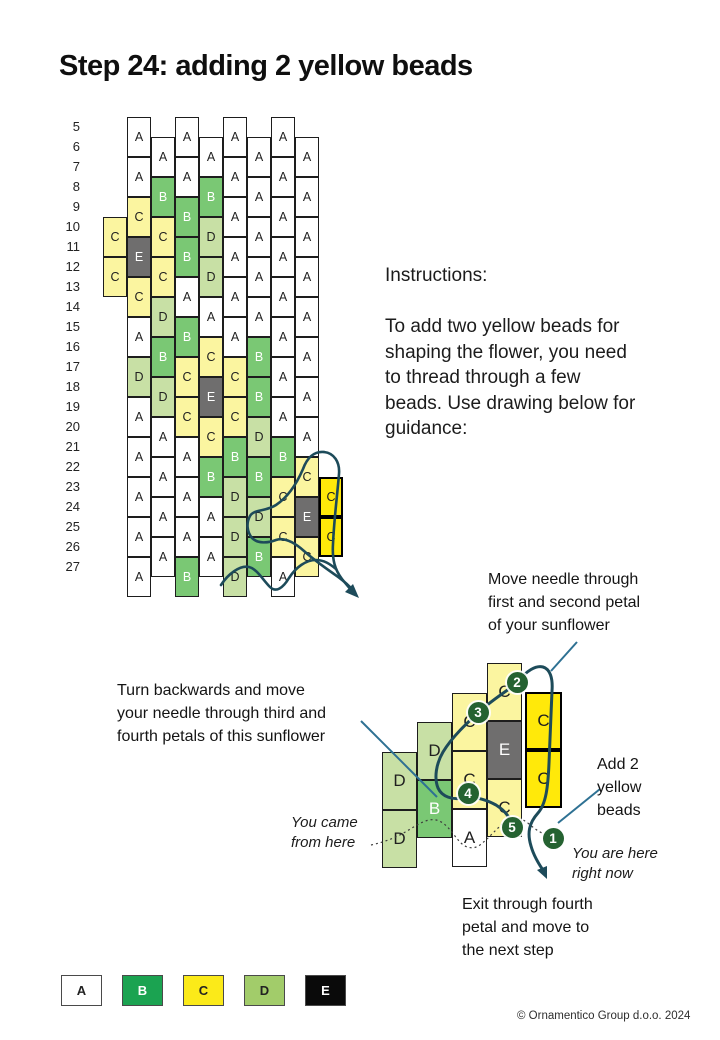 Image resolution: width=720 pixels, height=1040 pixels. I want to click on row-label: 16, so click(72, 346).